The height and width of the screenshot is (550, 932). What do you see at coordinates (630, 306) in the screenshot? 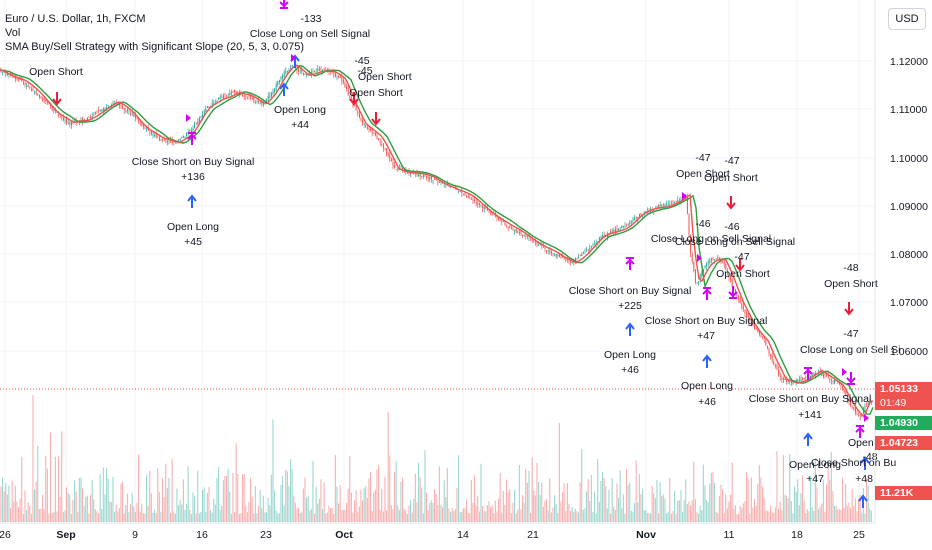
I see `signal-label: +225` at bounding box center [630, 306].